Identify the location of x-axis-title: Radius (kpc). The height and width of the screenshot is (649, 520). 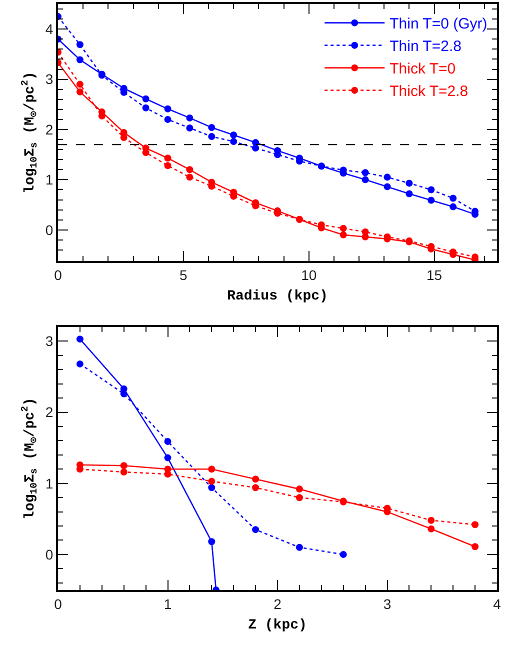
(277, 296).